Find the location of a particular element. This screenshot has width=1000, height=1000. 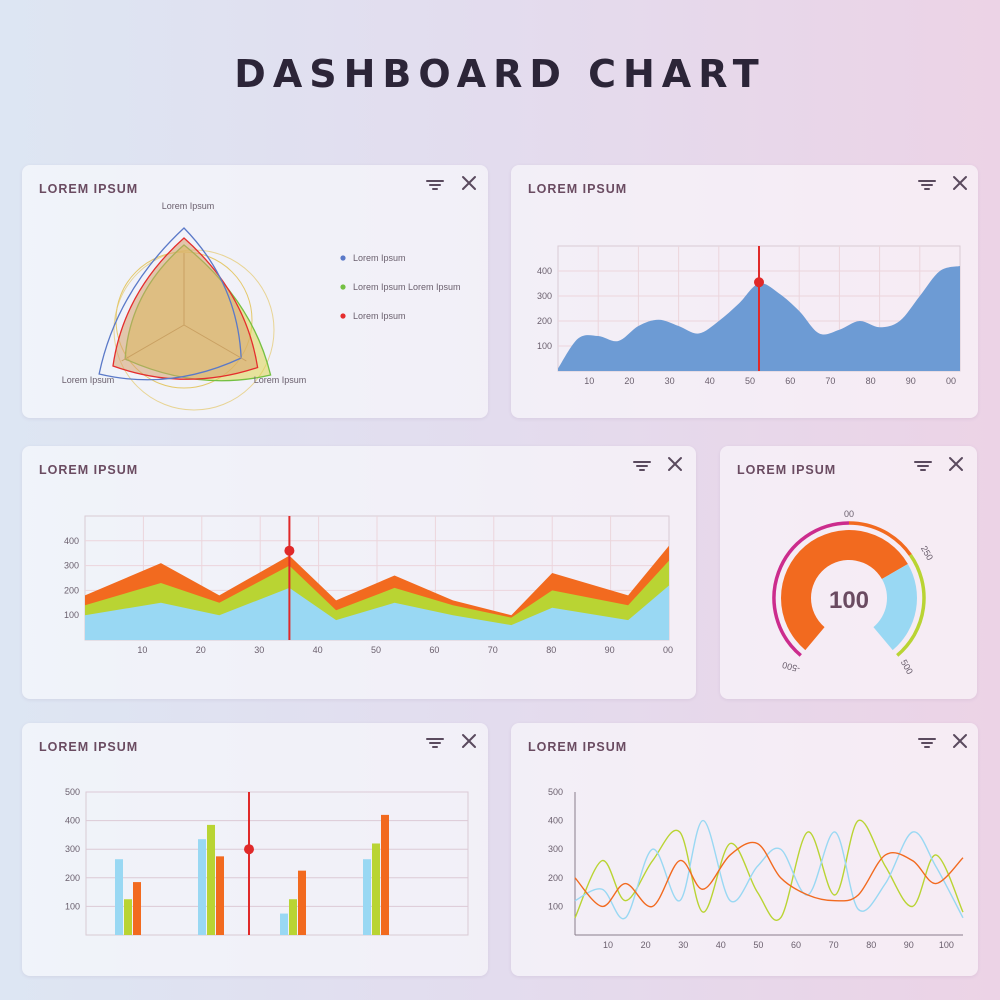

x-tick-label: 100 is located at coordinates (946, 945).